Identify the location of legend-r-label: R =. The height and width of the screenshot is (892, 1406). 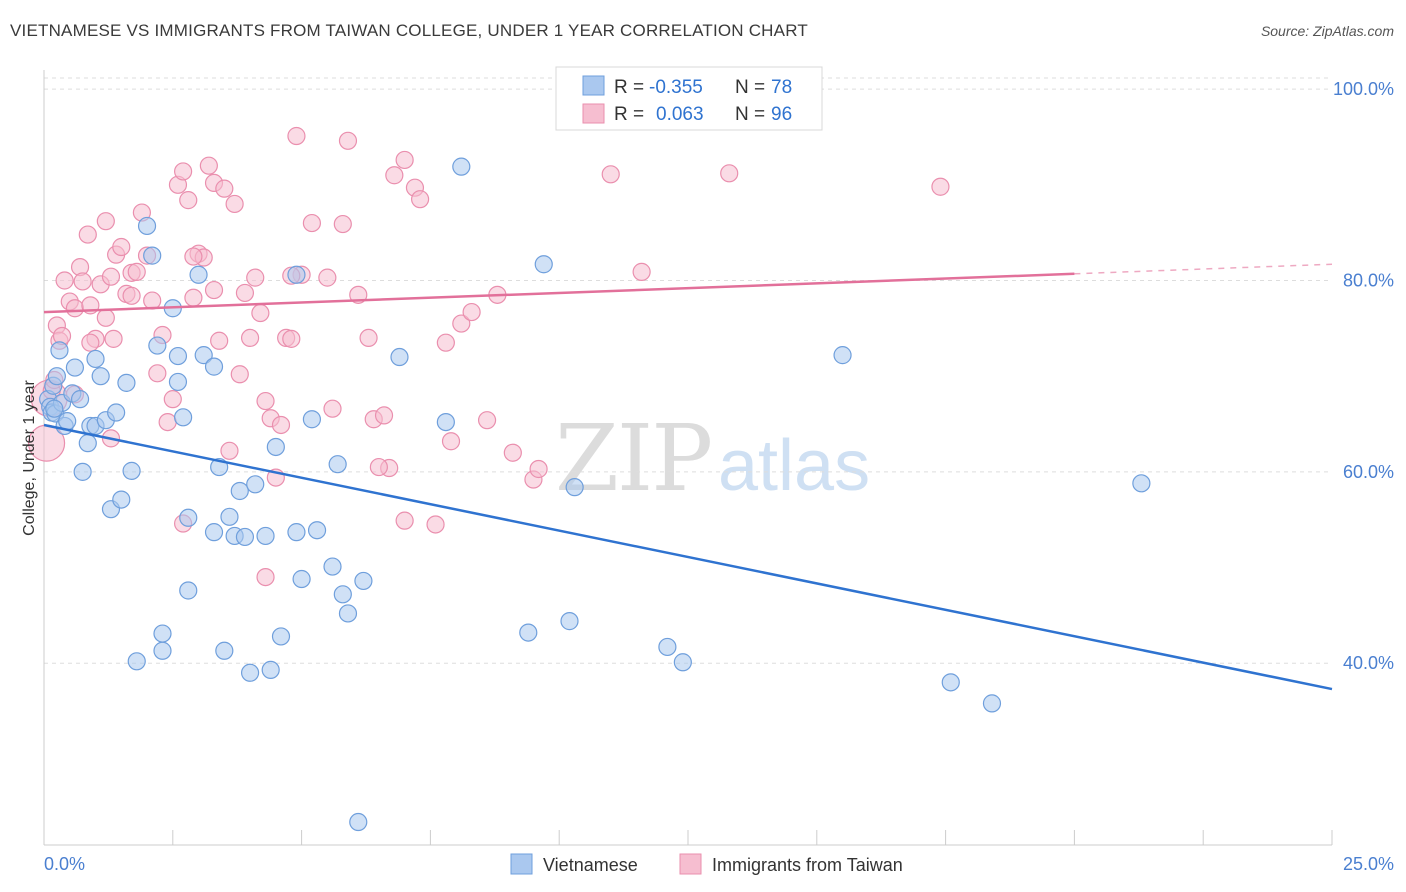
(629, 87).